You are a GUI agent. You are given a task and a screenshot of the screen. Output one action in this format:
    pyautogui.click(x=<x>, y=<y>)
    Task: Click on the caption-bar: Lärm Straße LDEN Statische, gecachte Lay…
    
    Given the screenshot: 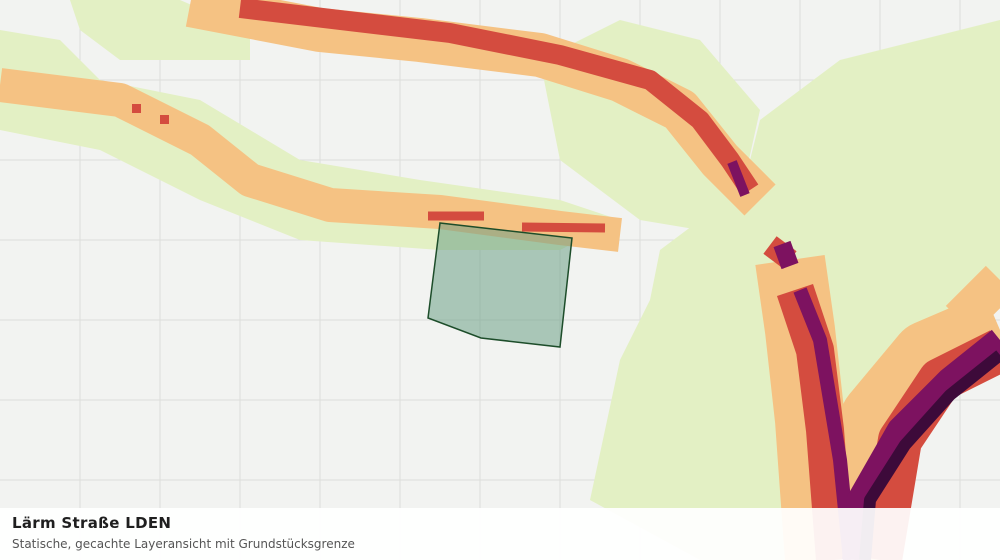 What is the action you would take?
    pyautogui.click(x=500, y=534)
    